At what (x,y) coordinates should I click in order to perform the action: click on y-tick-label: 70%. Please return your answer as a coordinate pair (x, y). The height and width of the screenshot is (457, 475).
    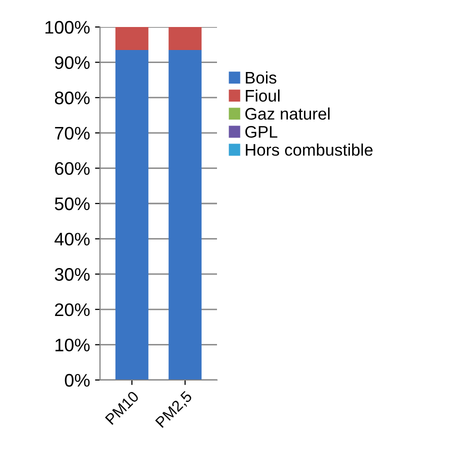
    Looking at the image, I should click on (72, 133).